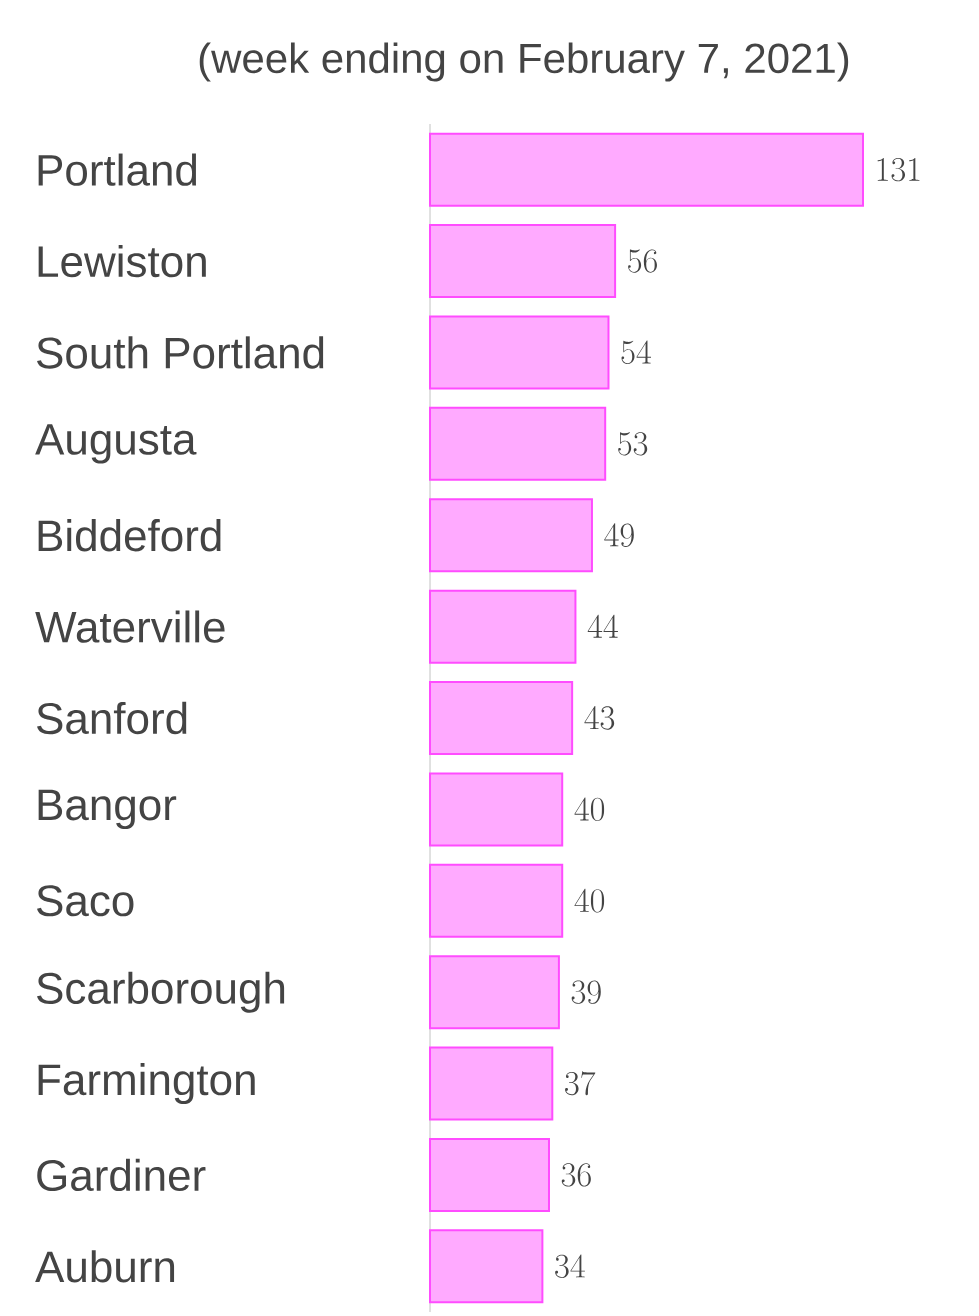  What do you see at coordinates (130, 626) in the screenshot?
I see `y-tick-label: Waterville` at bounding box center [130, 626].